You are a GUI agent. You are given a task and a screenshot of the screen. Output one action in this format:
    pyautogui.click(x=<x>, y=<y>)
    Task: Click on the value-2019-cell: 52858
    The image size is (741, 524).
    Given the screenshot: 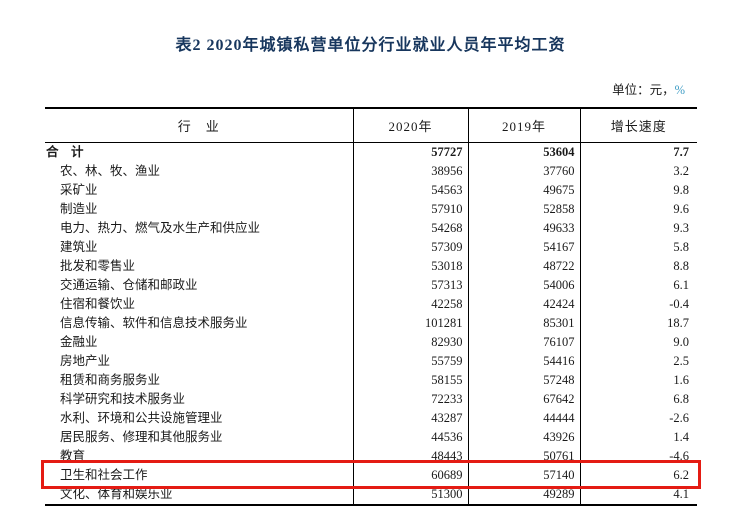 What is the action you would take?
    pyautogui.click(x=523, y=209)
    